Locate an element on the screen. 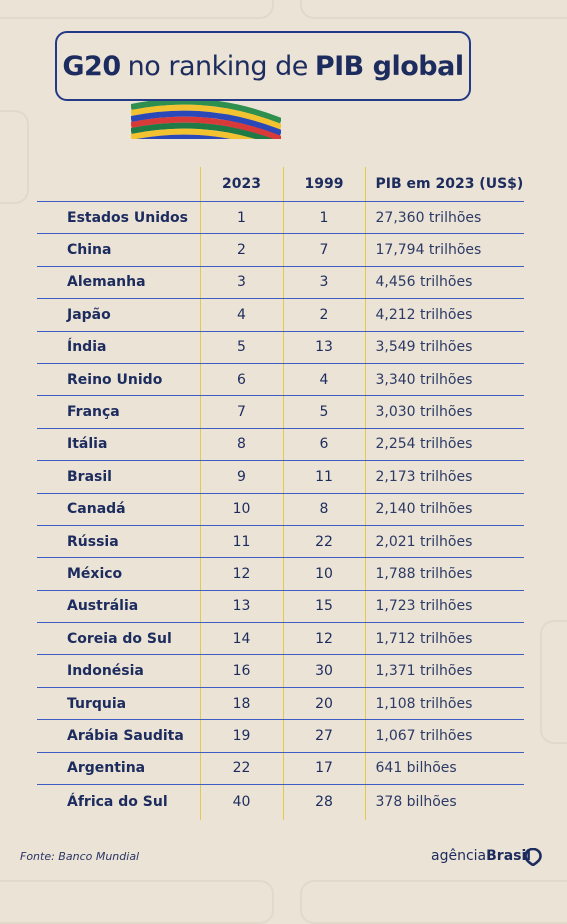 The width and height of the screenshot is (567, 924). country-cell: Índia is located at coordinates (118, 347).